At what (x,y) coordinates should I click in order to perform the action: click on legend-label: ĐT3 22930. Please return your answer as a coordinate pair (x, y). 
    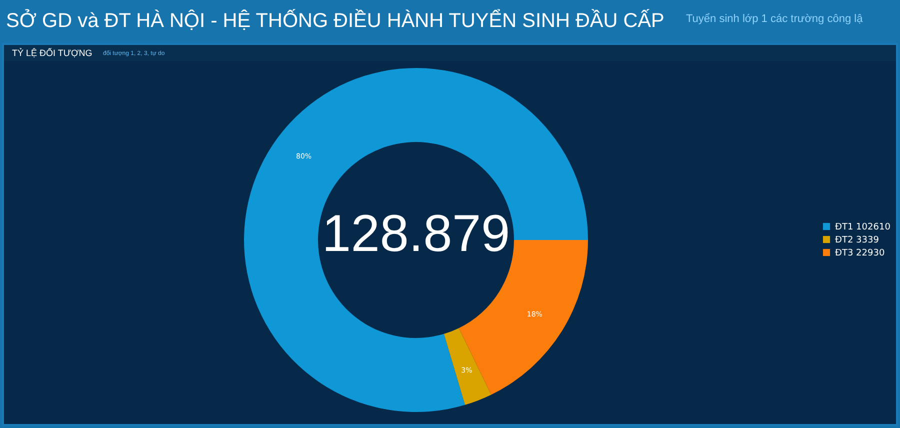
    Looking at the image, I should click on (860, 253).